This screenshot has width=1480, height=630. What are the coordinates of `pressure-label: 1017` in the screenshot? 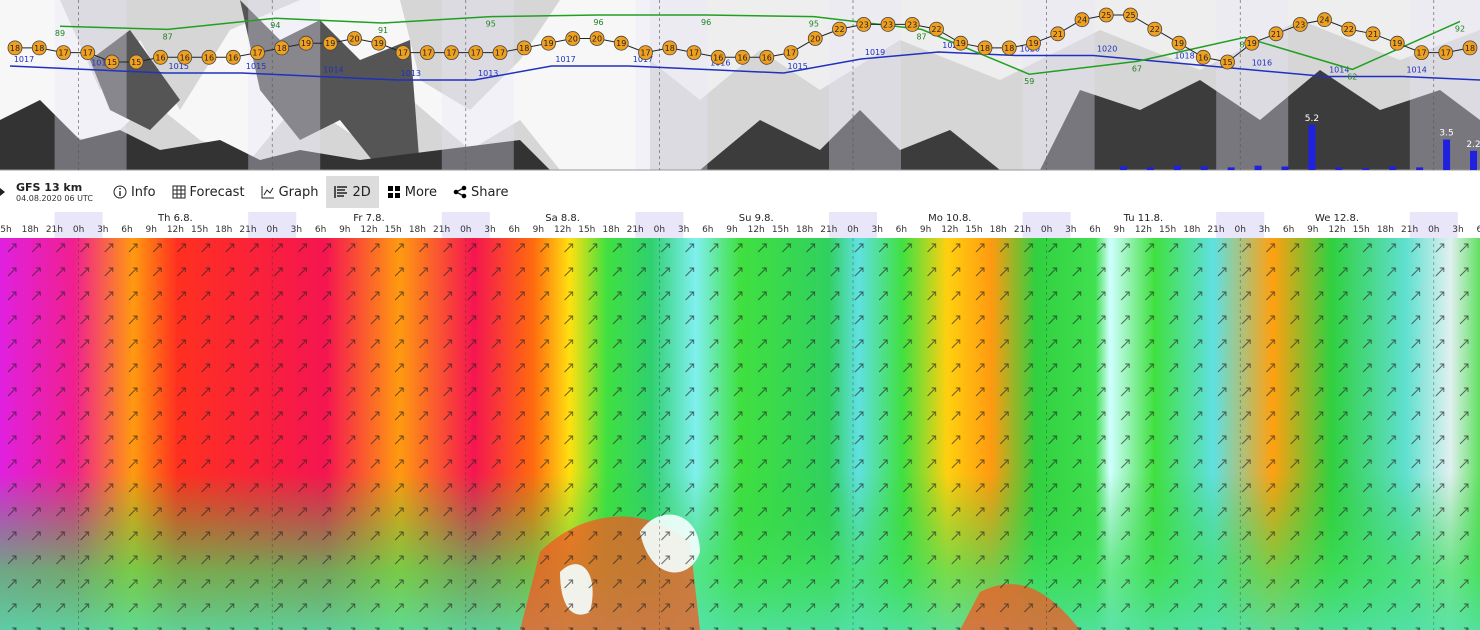 It's located at (565, 59).